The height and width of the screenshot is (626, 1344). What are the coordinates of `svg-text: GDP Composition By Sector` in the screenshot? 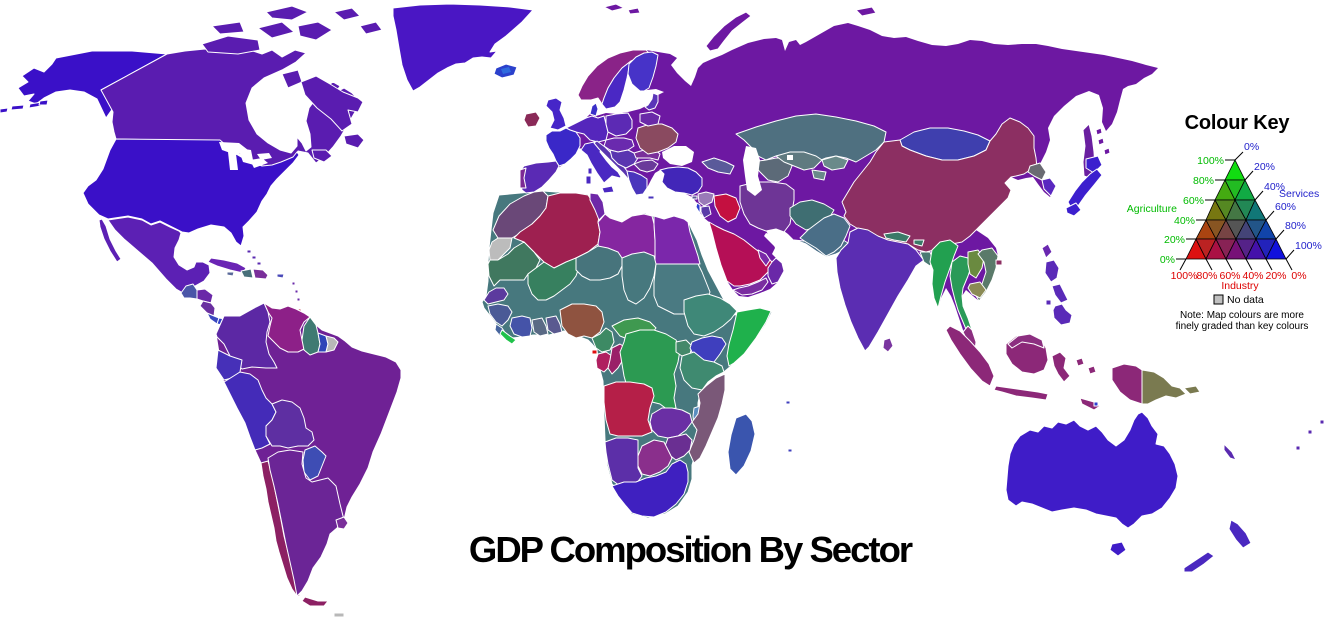 It's located at (691, 549).